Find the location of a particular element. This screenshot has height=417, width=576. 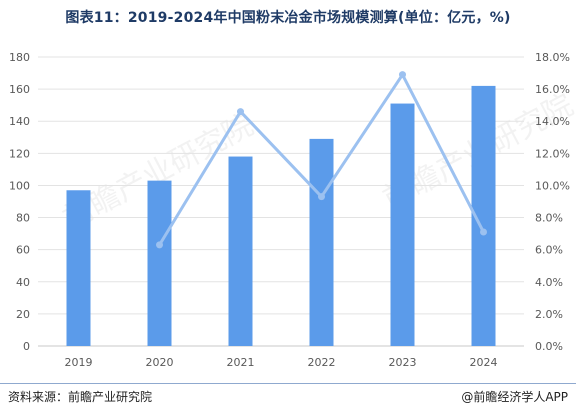

y-left-tick-label: 160 is located at coordinates (19, 89).